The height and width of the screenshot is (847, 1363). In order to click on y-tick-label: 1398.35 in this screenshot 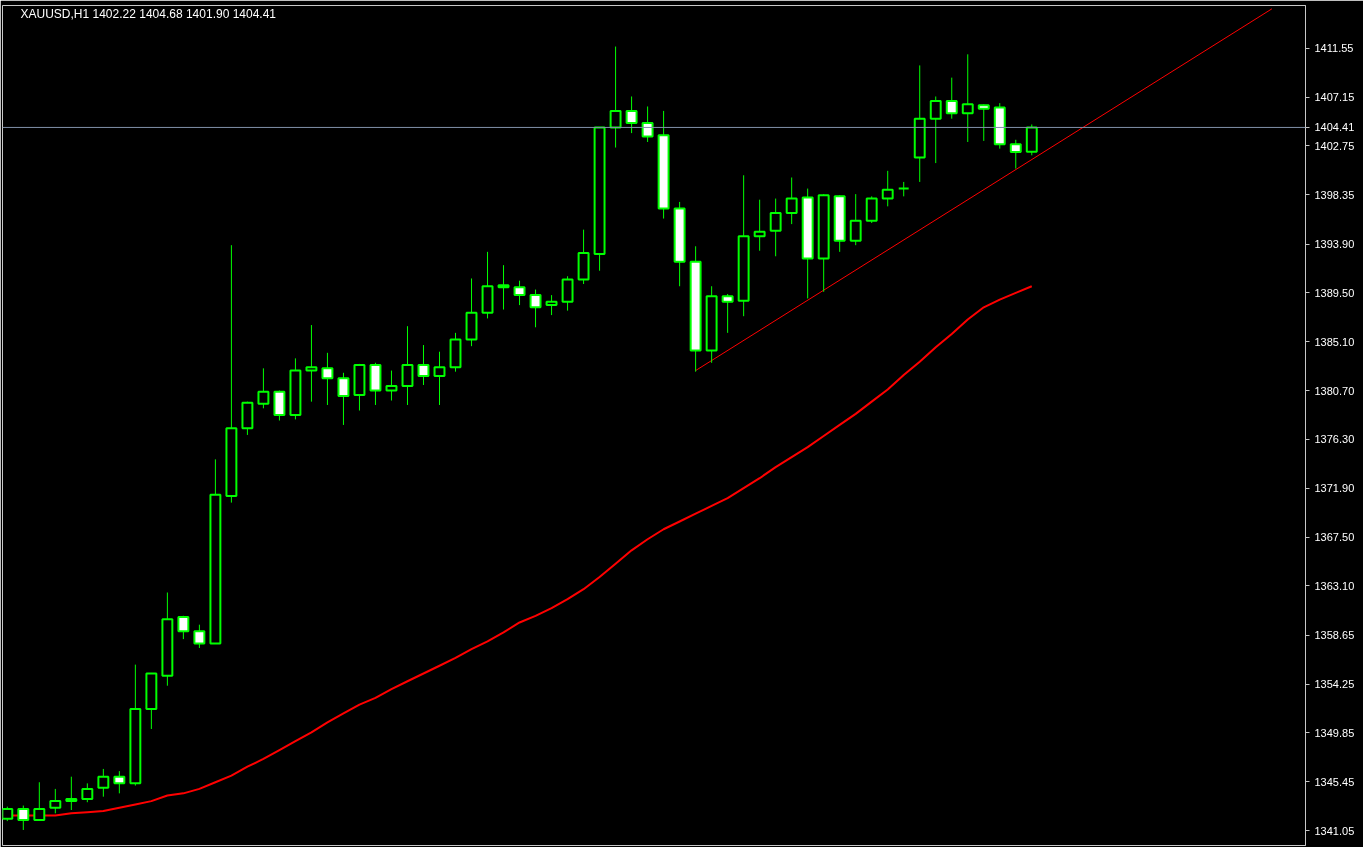, I will do `click(1334, 194)`.